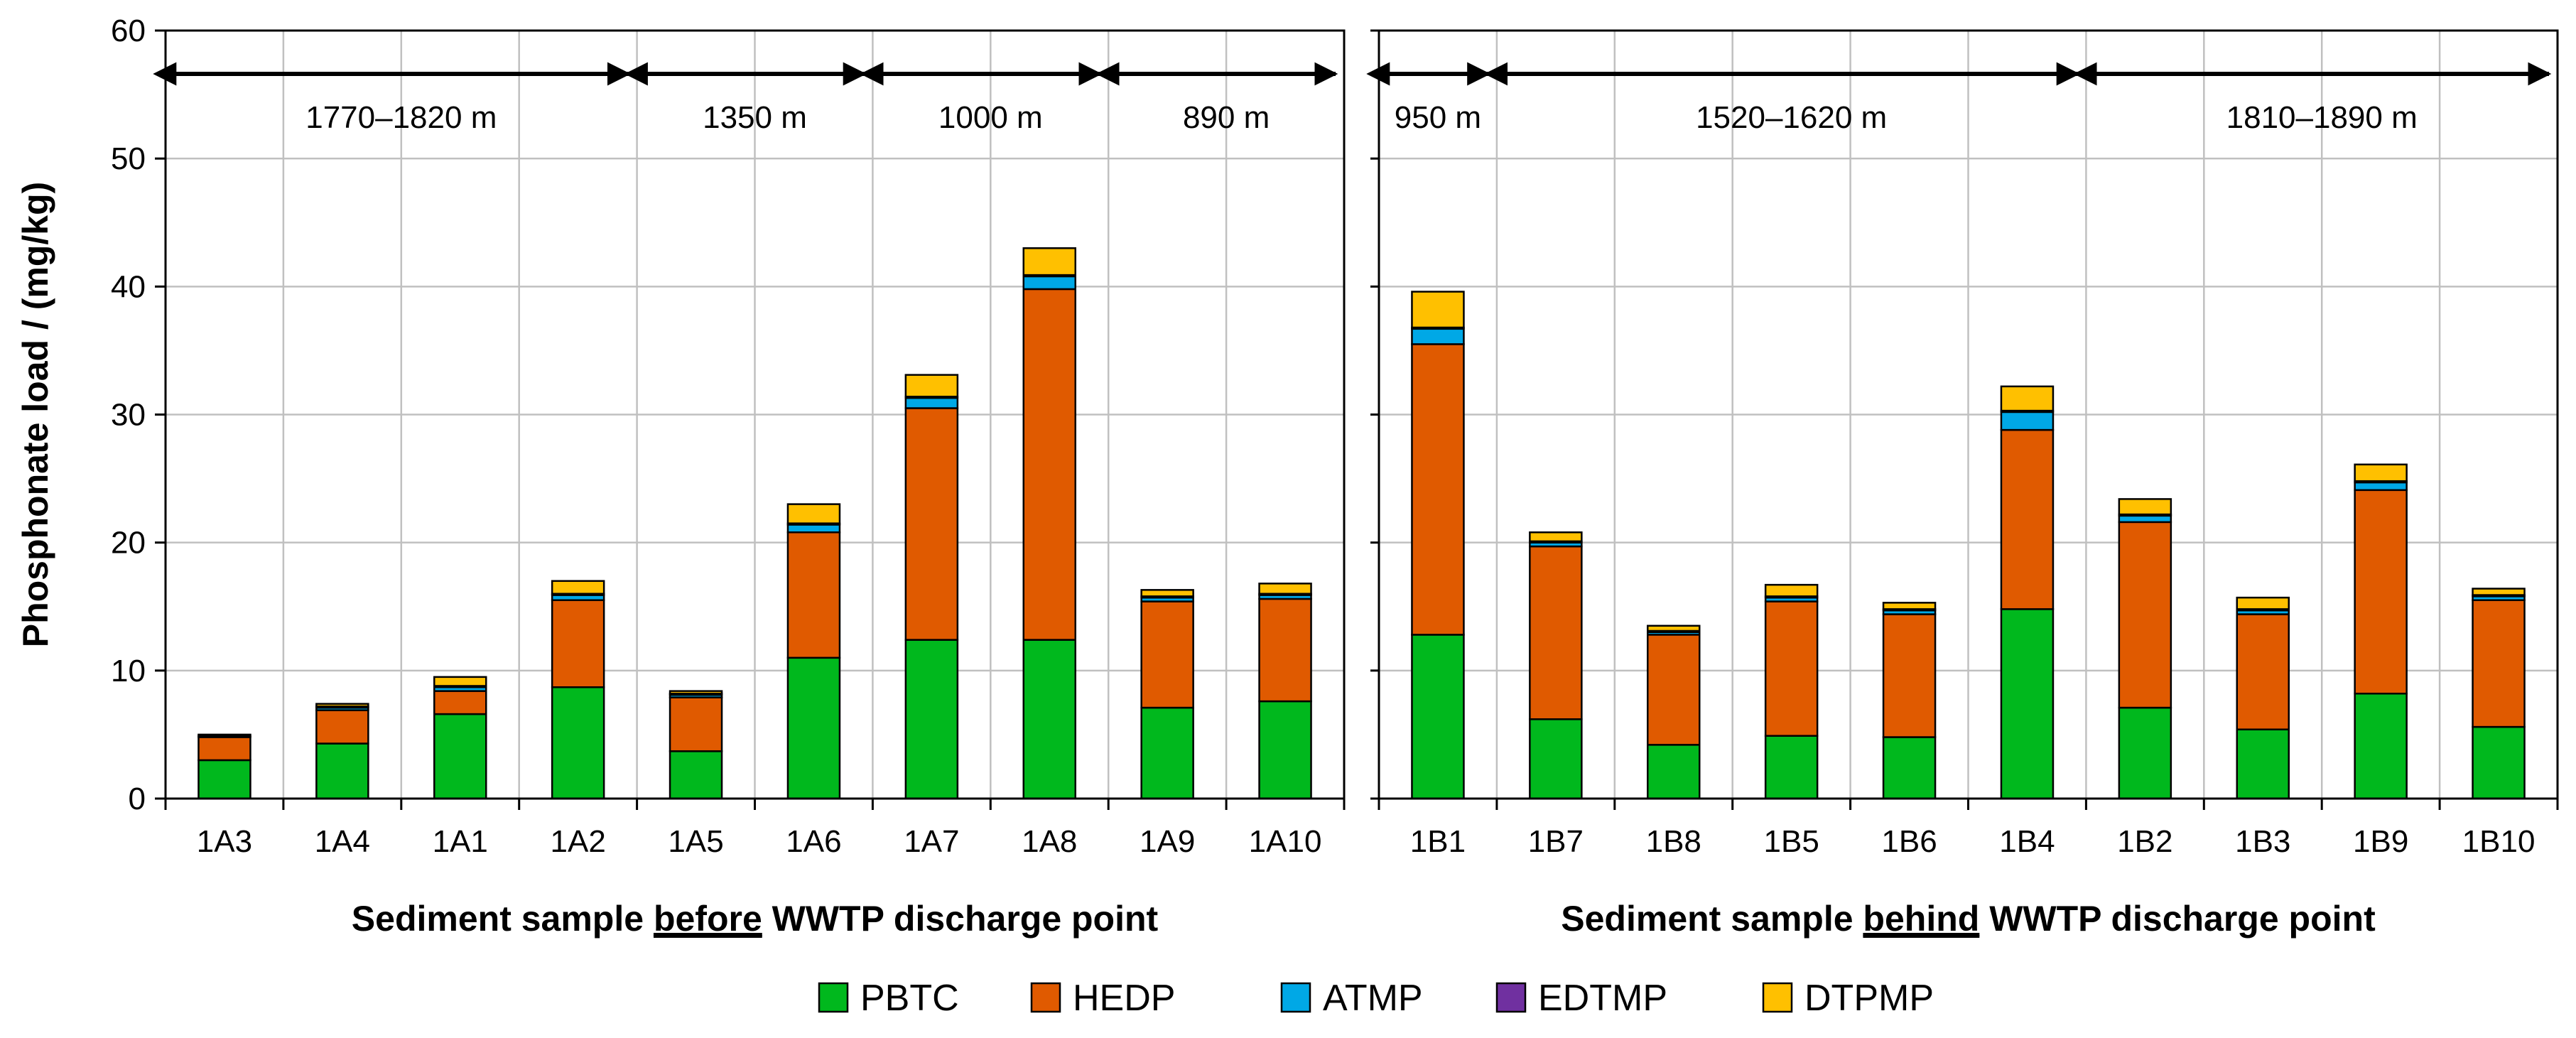  I want to click on bar-1B1-pbtc, so click(1438, 717).